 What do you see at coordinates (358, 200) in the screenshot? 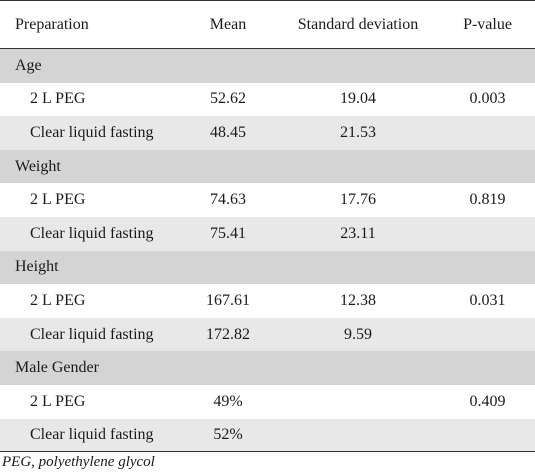
I see `sd-cell: 17.76` at bounding box center [358, 200].